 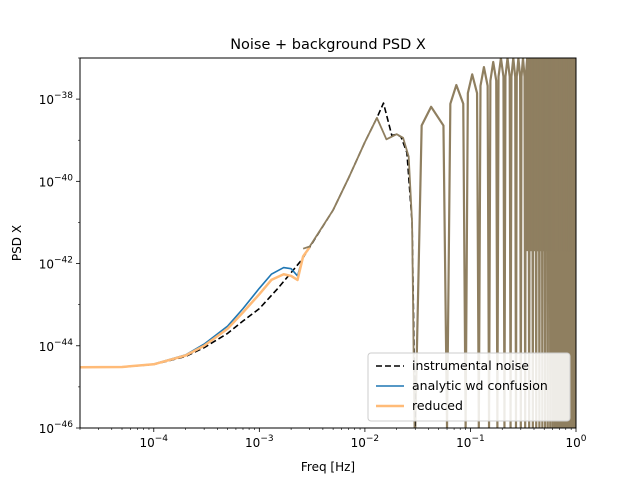 I want to click on x-axis-label: Freq [Hz], so click(x=328, y=467).